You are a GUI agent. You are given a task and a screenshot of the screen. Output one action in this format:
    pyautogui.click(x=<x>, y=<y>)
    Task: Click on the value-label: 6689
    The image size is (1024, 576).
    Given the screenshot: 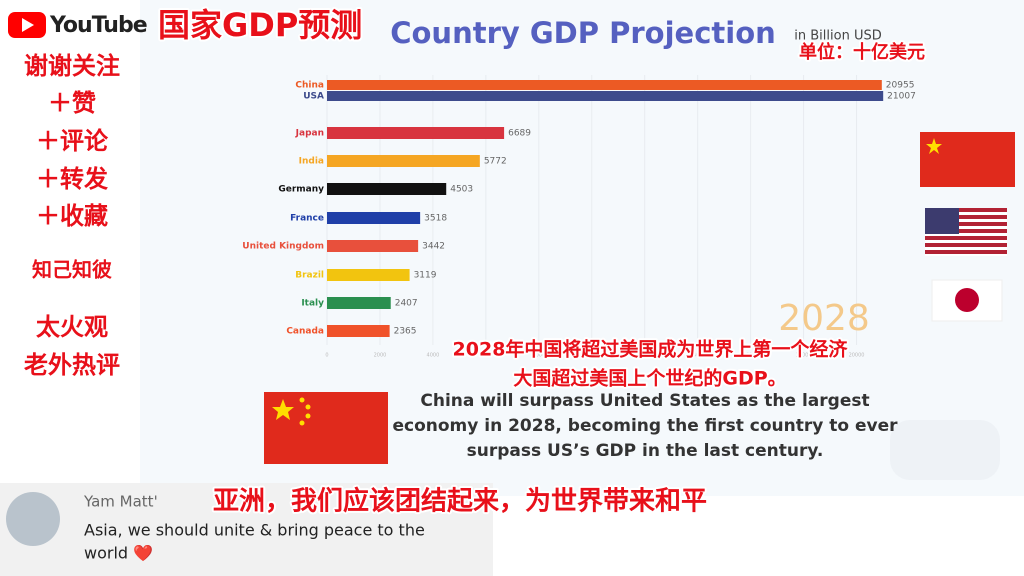 What is the action you would take?
    pyautogui.click(x=519, y=134)
    